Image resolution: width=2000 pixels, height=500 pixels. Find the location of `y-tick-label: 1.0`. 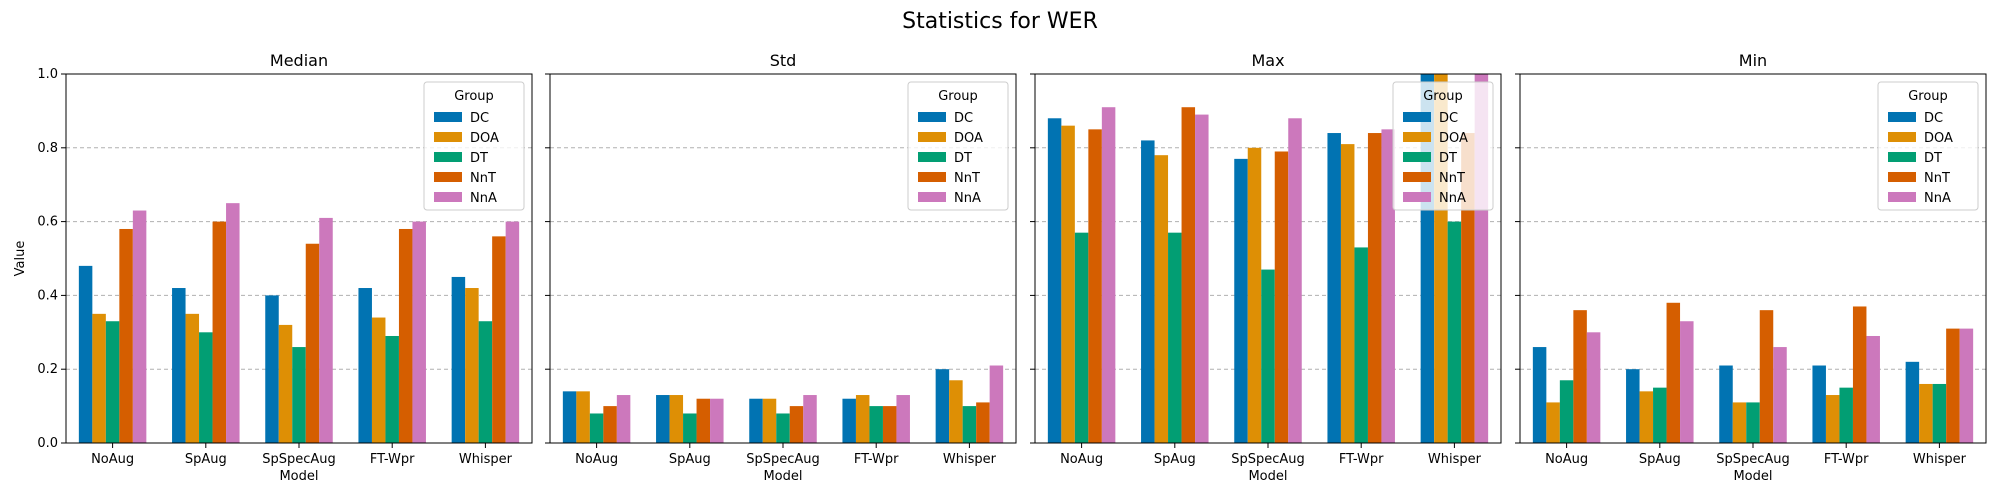

y-tick-label: 1.0 is located at coordinates (47, 74).